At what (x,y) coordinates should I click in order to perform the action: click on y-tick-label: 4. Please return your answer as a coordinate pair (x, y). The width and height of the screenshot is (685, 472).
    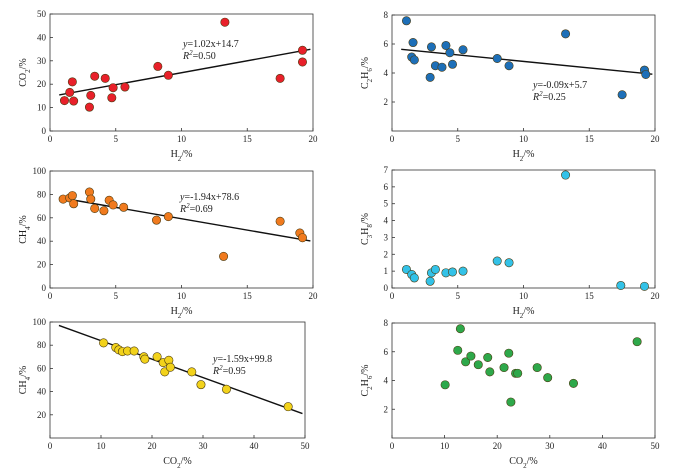
    Looking at the image, I should click on (386, 381).